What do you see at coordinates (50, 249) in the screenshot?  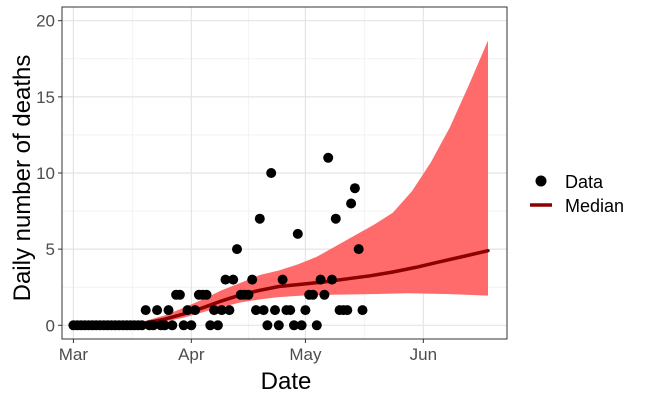 I see `y-tick-label: 5` at bounding box center [50, 249].